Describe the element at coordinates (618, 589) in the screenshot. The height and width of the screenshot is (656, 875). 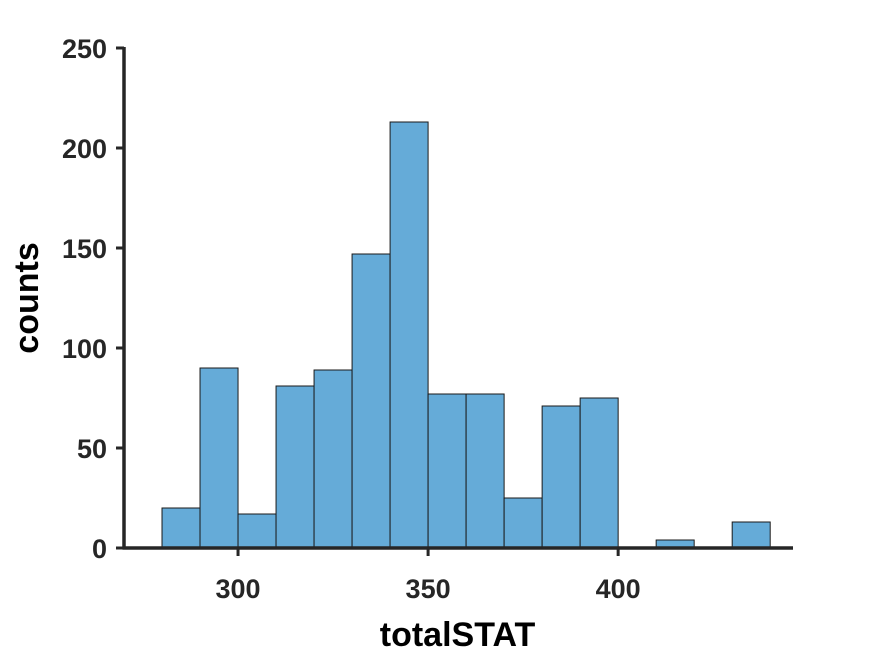
I see `x-tick-label: 400` at that location.